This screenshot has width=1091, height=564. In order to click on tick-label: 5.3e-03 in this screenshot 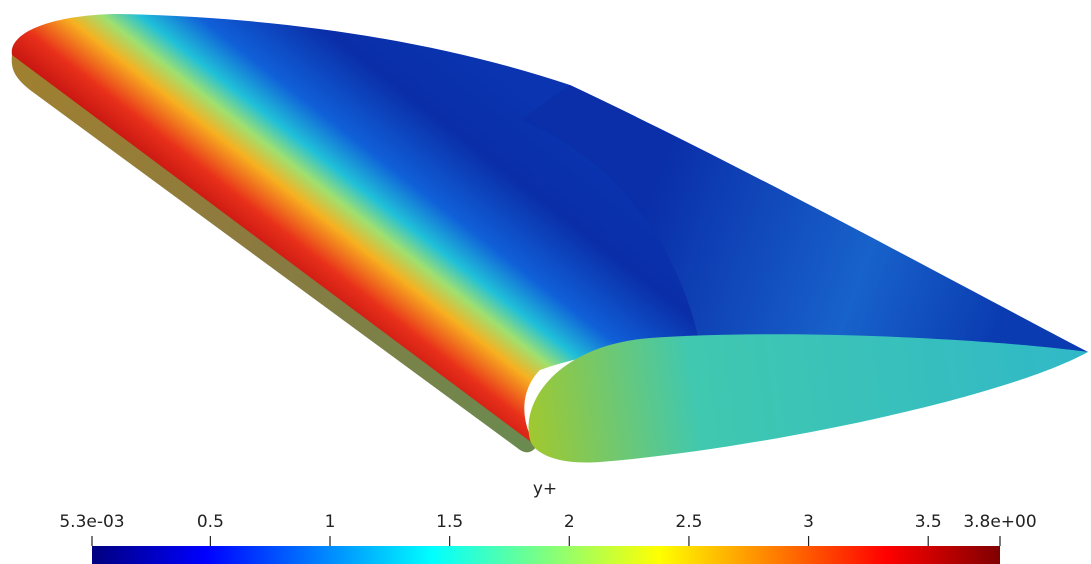, I will do `click(91, 522)`.